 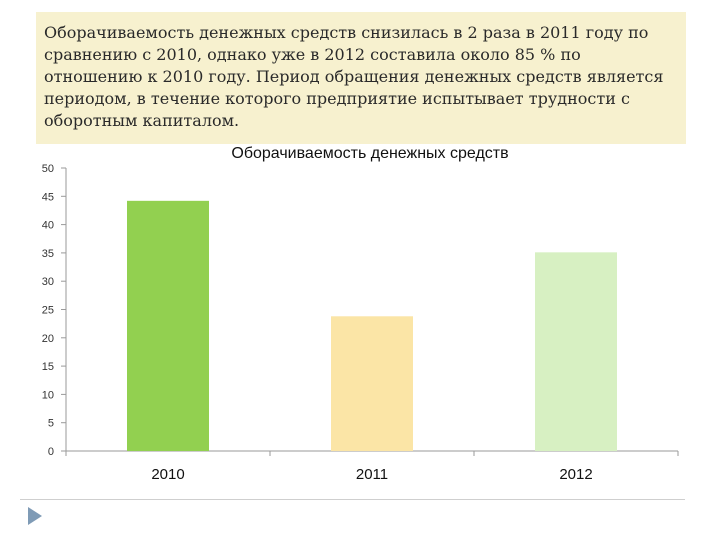 What do you see at coordinates (48, 395) in the screenshot?
I see `y-tick-label: 10` at bounding box center [48, 395].